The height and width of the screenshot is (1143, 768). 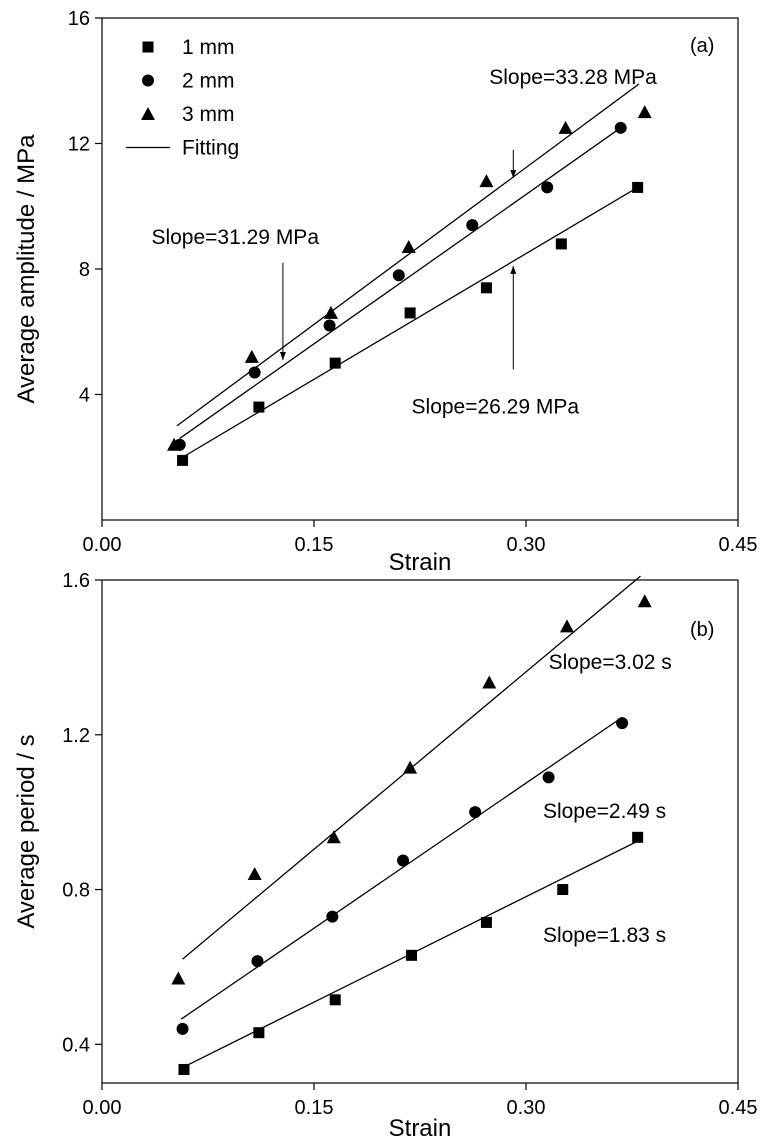 What do you see at coordinates (210, 148) in the screenshot?
I see `legend-label: Fitting` at bounding box center [210, 148].